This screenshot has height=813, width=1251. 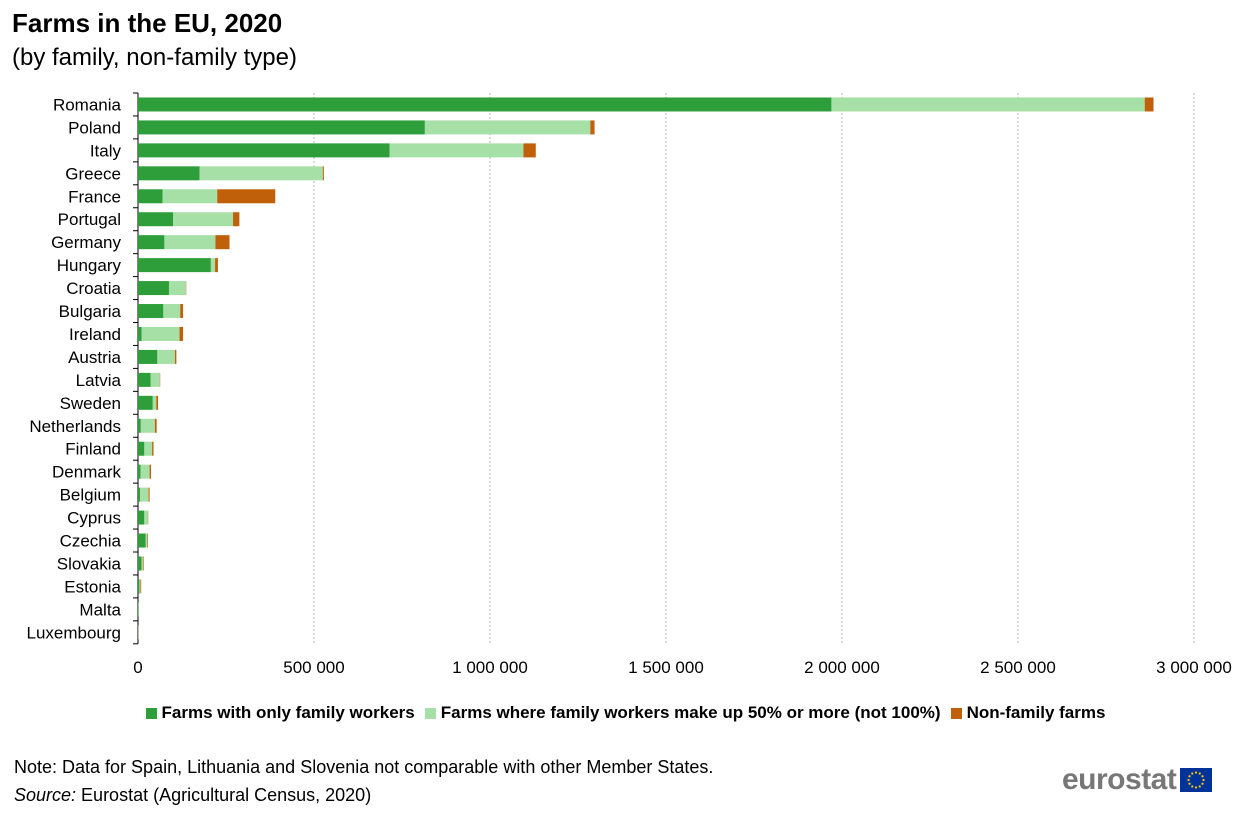 I want to click on legend-item: Non-family farms, so click(x=1028, y=713).